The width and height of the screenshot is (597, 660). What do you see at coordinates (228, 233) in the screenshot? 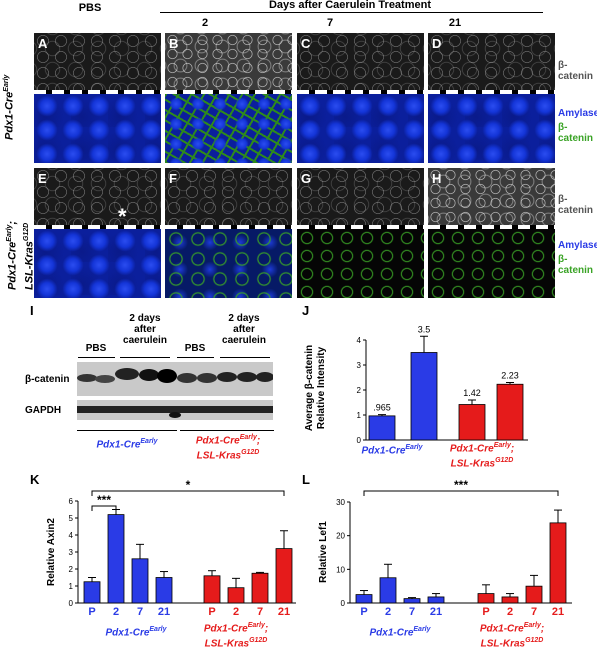
I see `panel-f: F` at bounding box center [228, 233].